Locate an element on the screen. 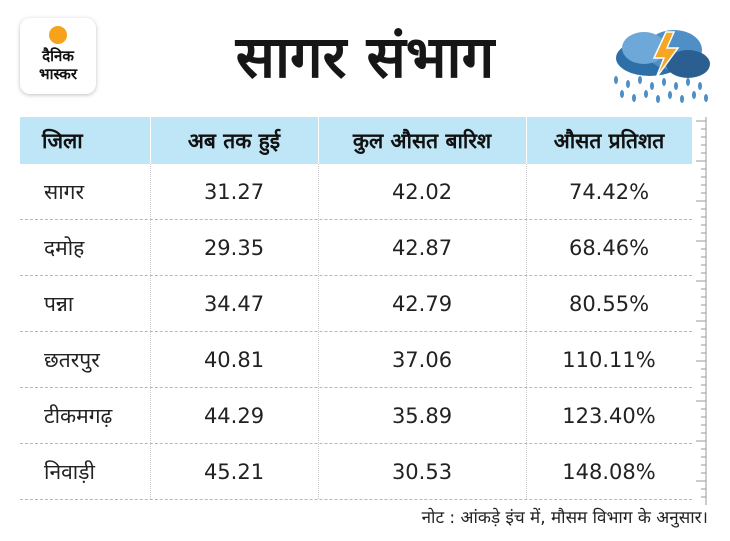 This screenshot has height=541, width=730. header-average-percent: औसत प्रतिशत is located at coordinates (609, 140).